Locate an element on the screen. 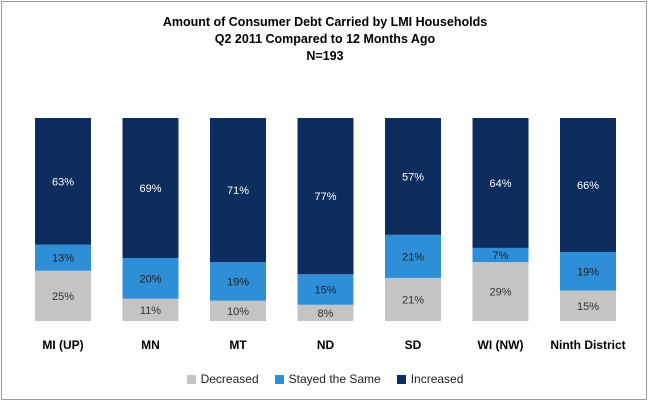 The width and height of the screenshot is (650, 403). category-label-nd: ND is located at coordinates (326, 345).